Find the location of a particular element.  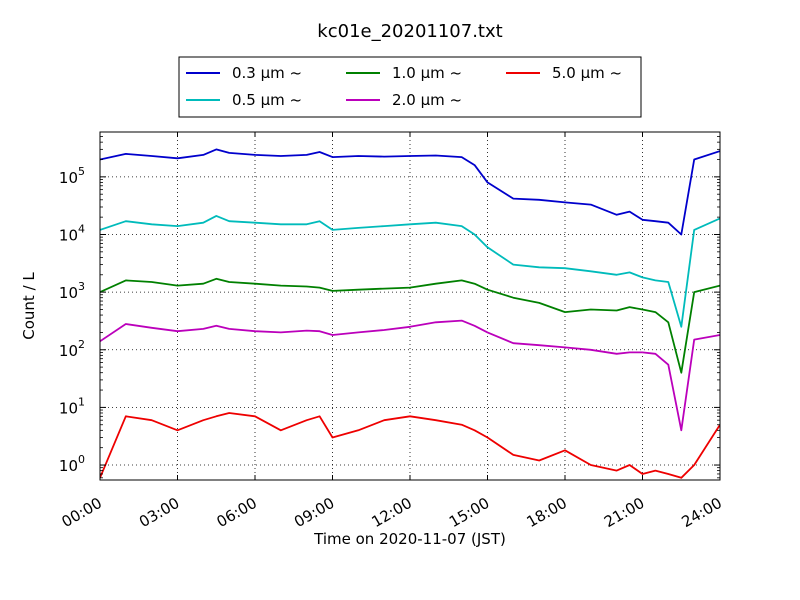

x-tick-label: 15:00 is located at coordinates (469, 512).